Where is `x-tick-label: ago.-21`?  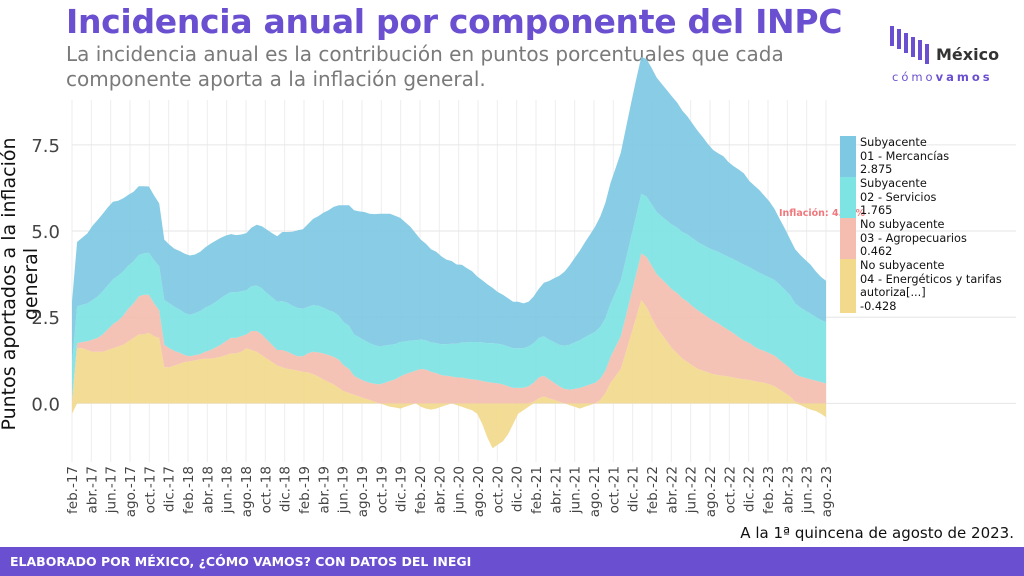 x-tick-label: ago.-21 is located at coordinates (595, 491).